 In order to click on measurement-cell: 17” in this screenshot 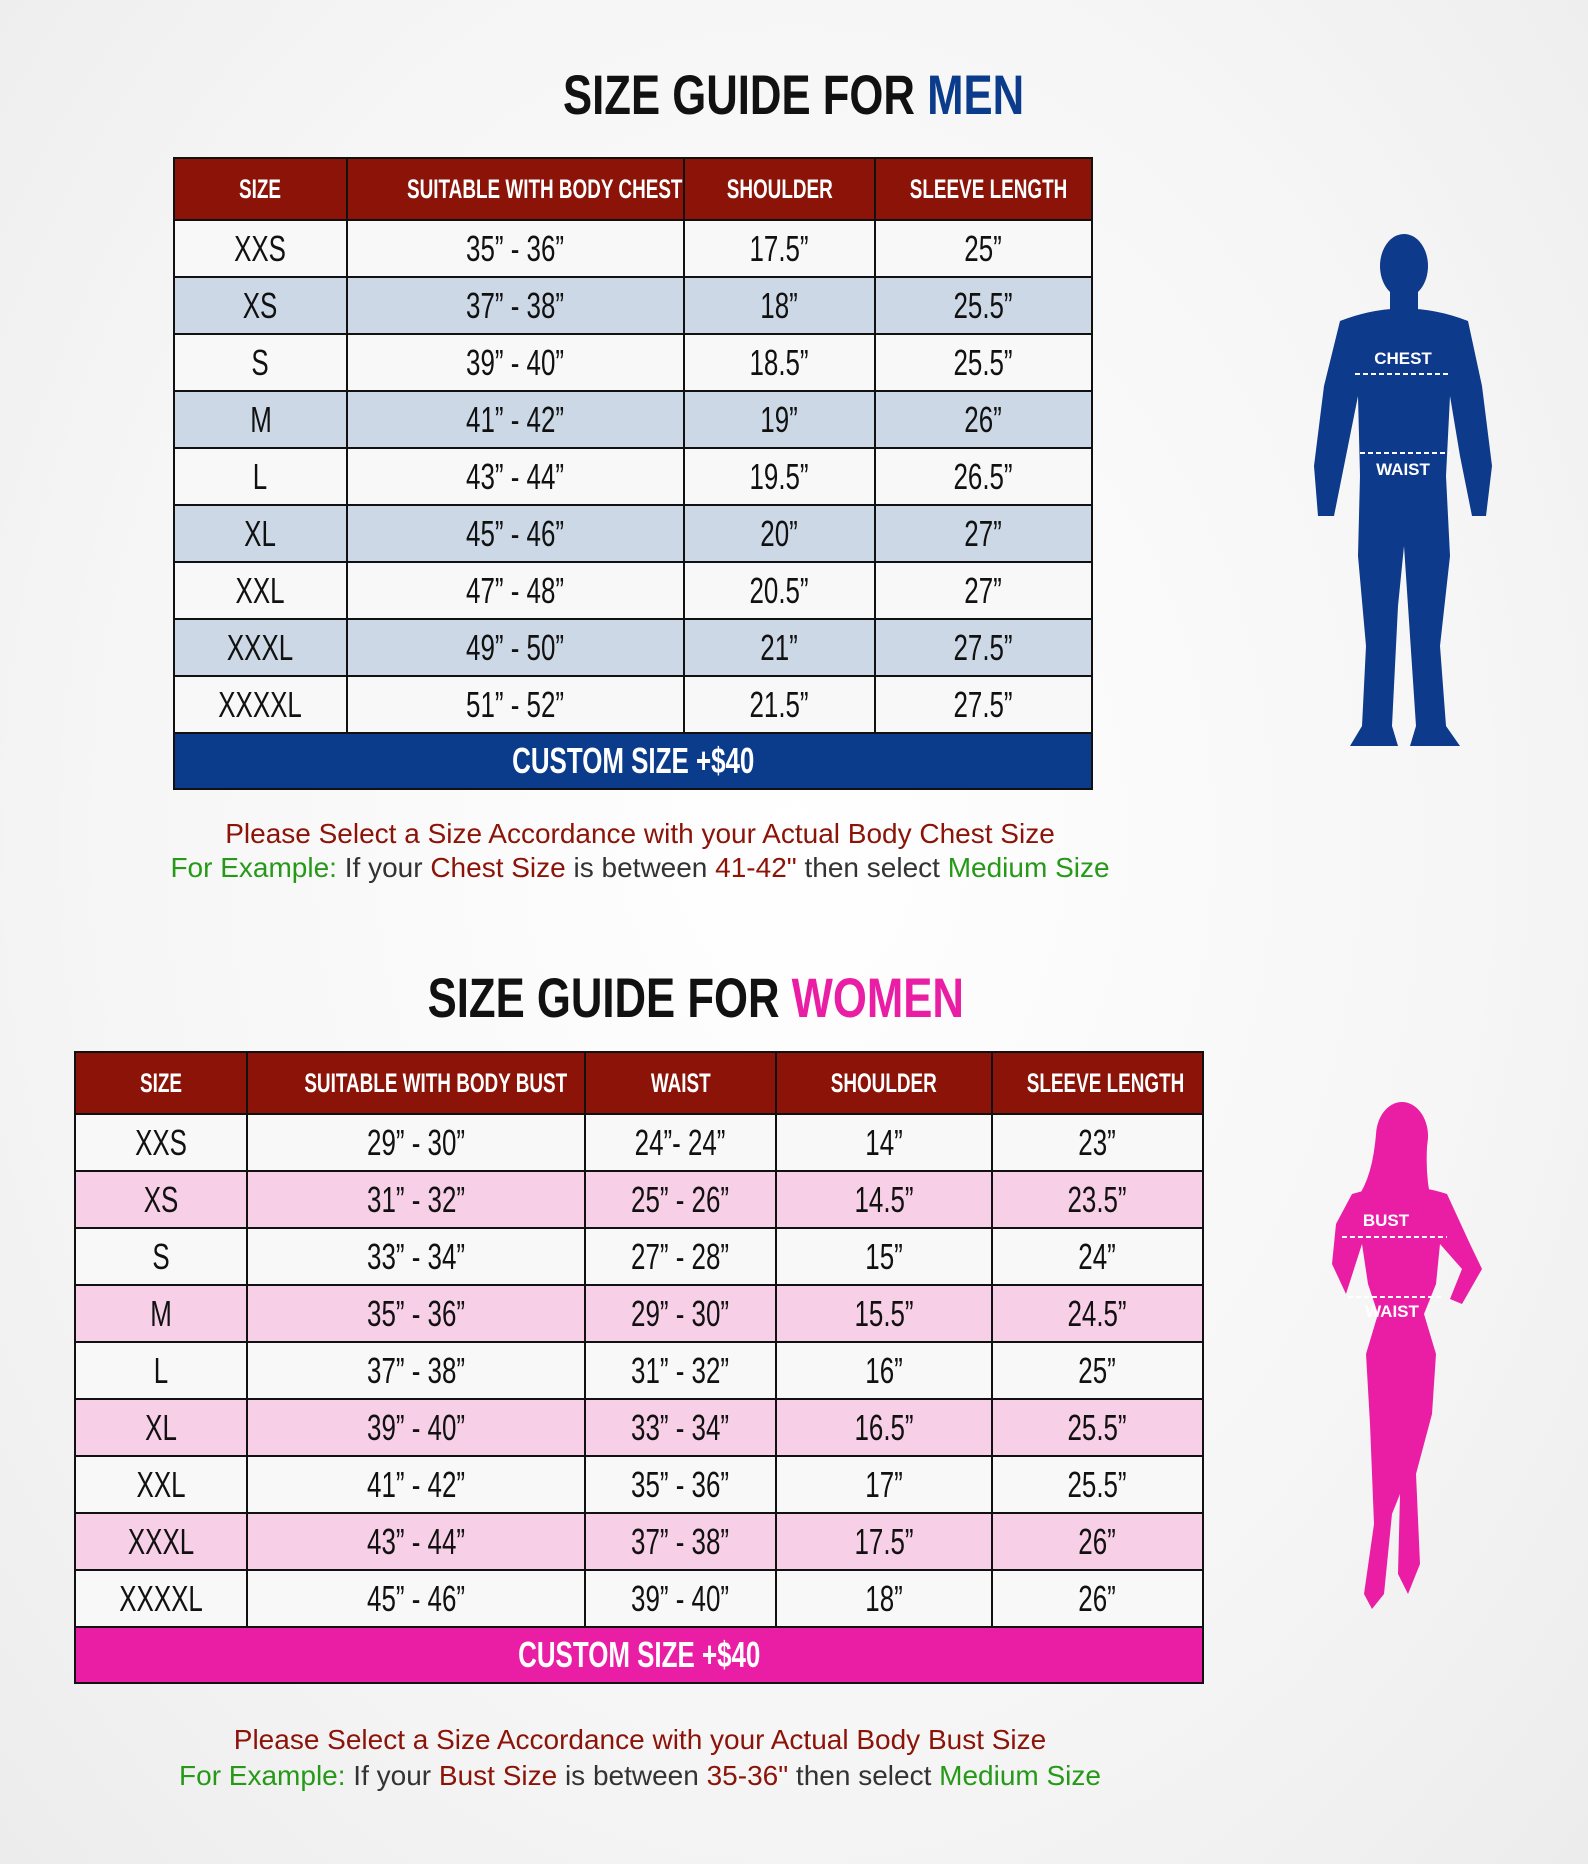, I will do `click(884, 1484)`.